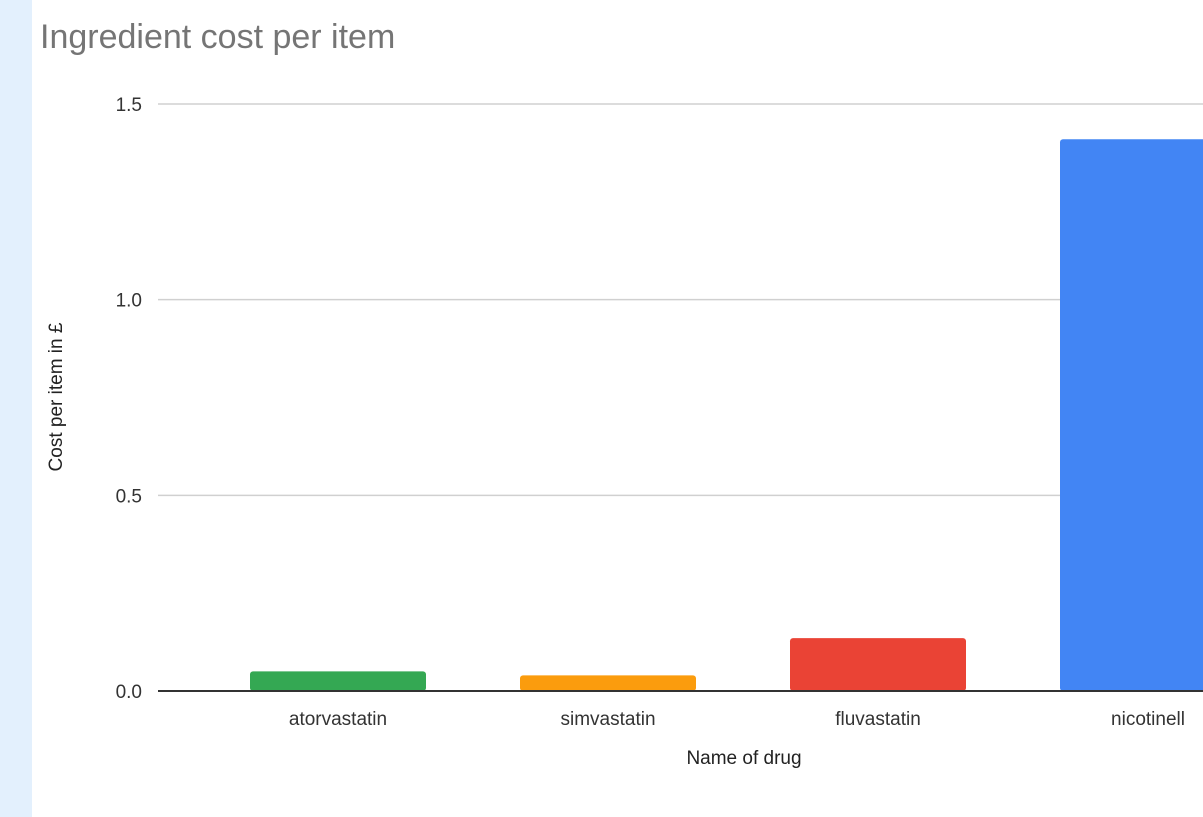 The width and height of the screenshot is (1203, 817). I want to click on y-axis-ticks: 0.0 0.5 1.0 1.5, so click(129, 399).